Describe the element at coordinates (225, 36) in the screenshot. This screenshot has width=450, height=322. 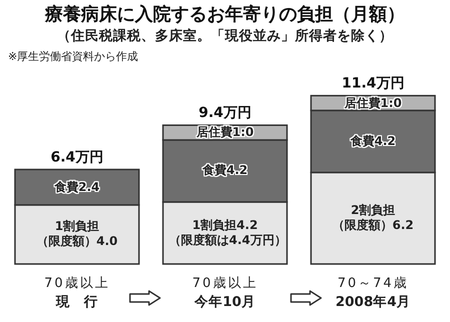
I see `chart-subtitle: （住民税課税、多床室。「現役並み」所得者を除く）` at that location.